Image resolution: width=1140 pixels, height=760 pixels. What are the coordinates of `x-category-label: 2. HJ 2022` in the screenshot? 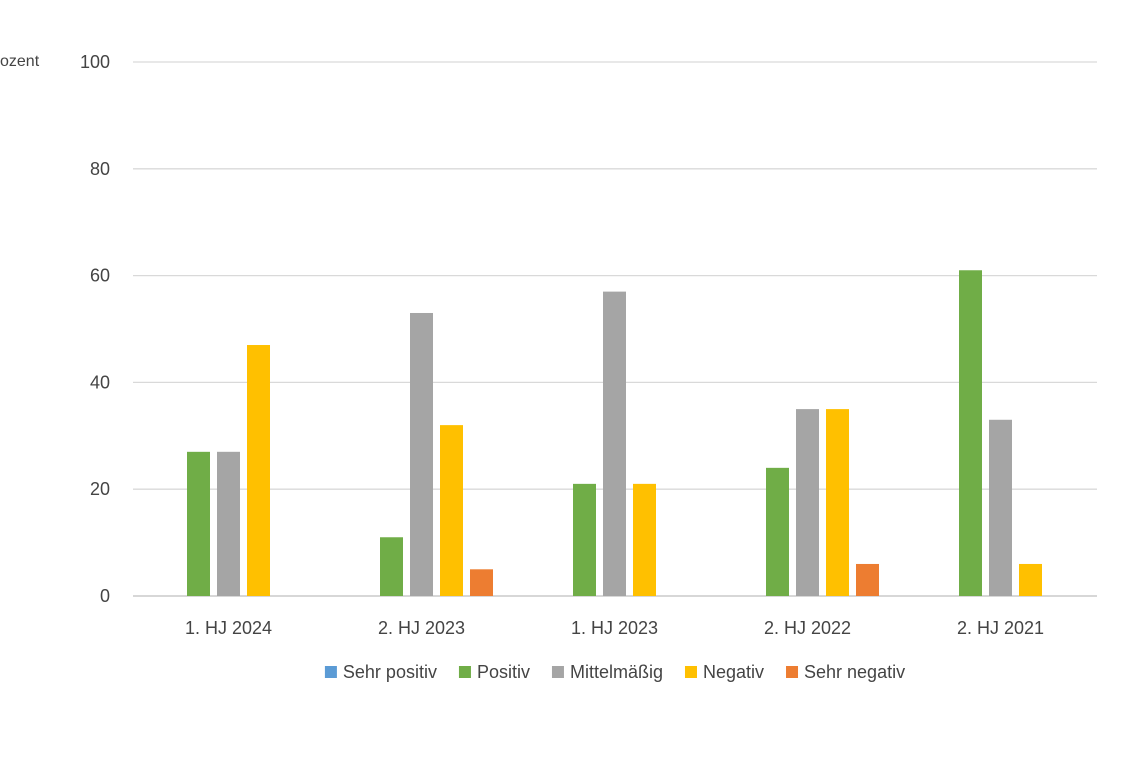 It's located at (807, 628).